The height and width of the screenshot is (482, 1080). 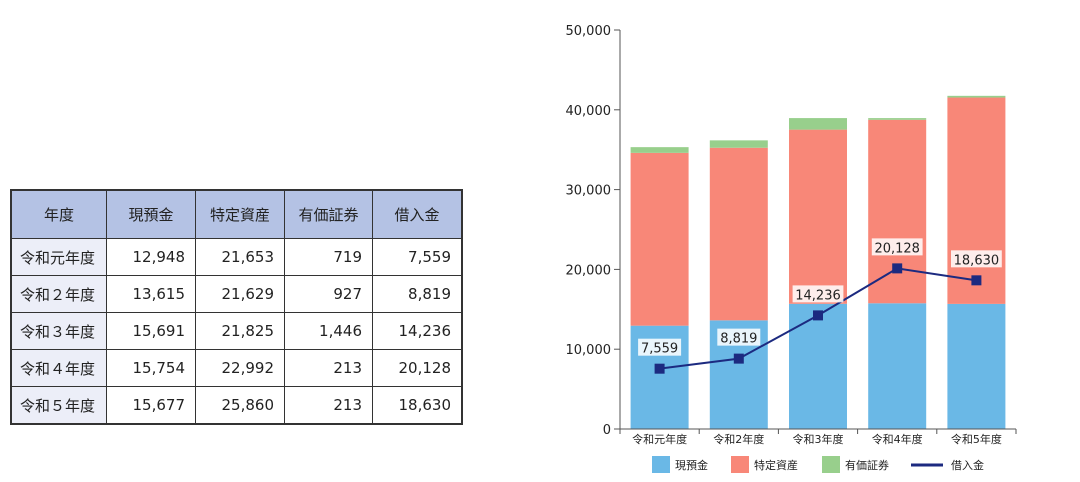 I want to click on table-cell: 22,992, so click(x=240, y=368).